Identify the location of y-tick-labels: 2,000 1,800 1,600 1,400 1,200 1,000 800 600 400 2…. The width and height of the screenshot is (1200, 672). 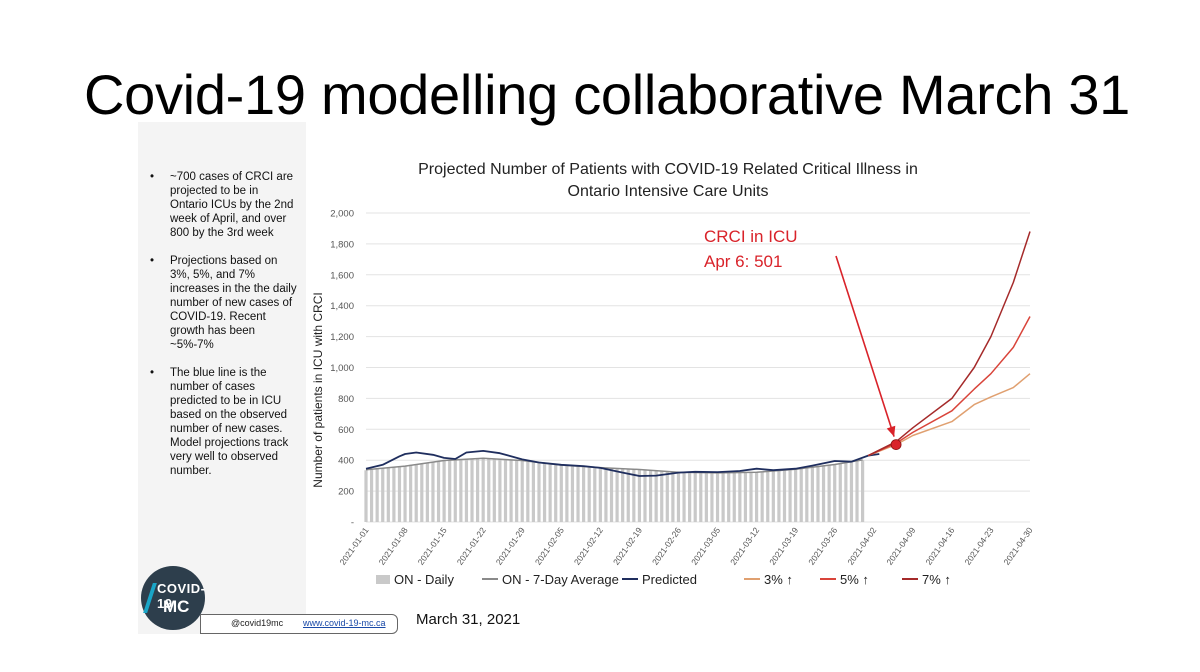
(342, 369).